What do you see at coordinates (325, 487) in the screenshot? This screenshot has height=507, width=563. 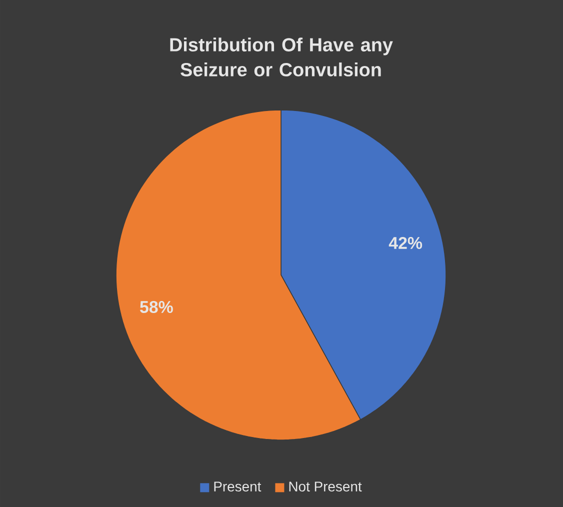 I see `legend-label: Not Present` at bounding box center [325, 487].